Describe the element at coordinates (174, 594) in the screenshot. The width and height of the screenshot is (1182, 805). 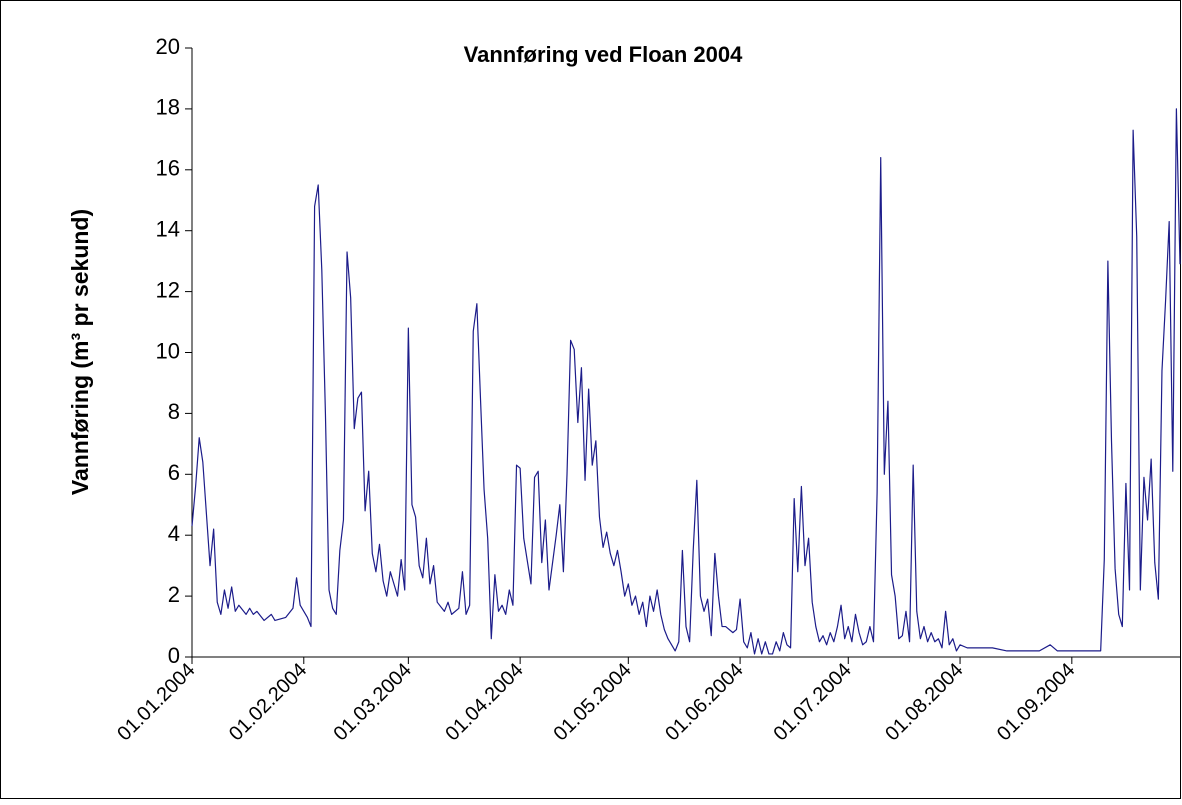
I see `y-tick-label: 2` at that location.